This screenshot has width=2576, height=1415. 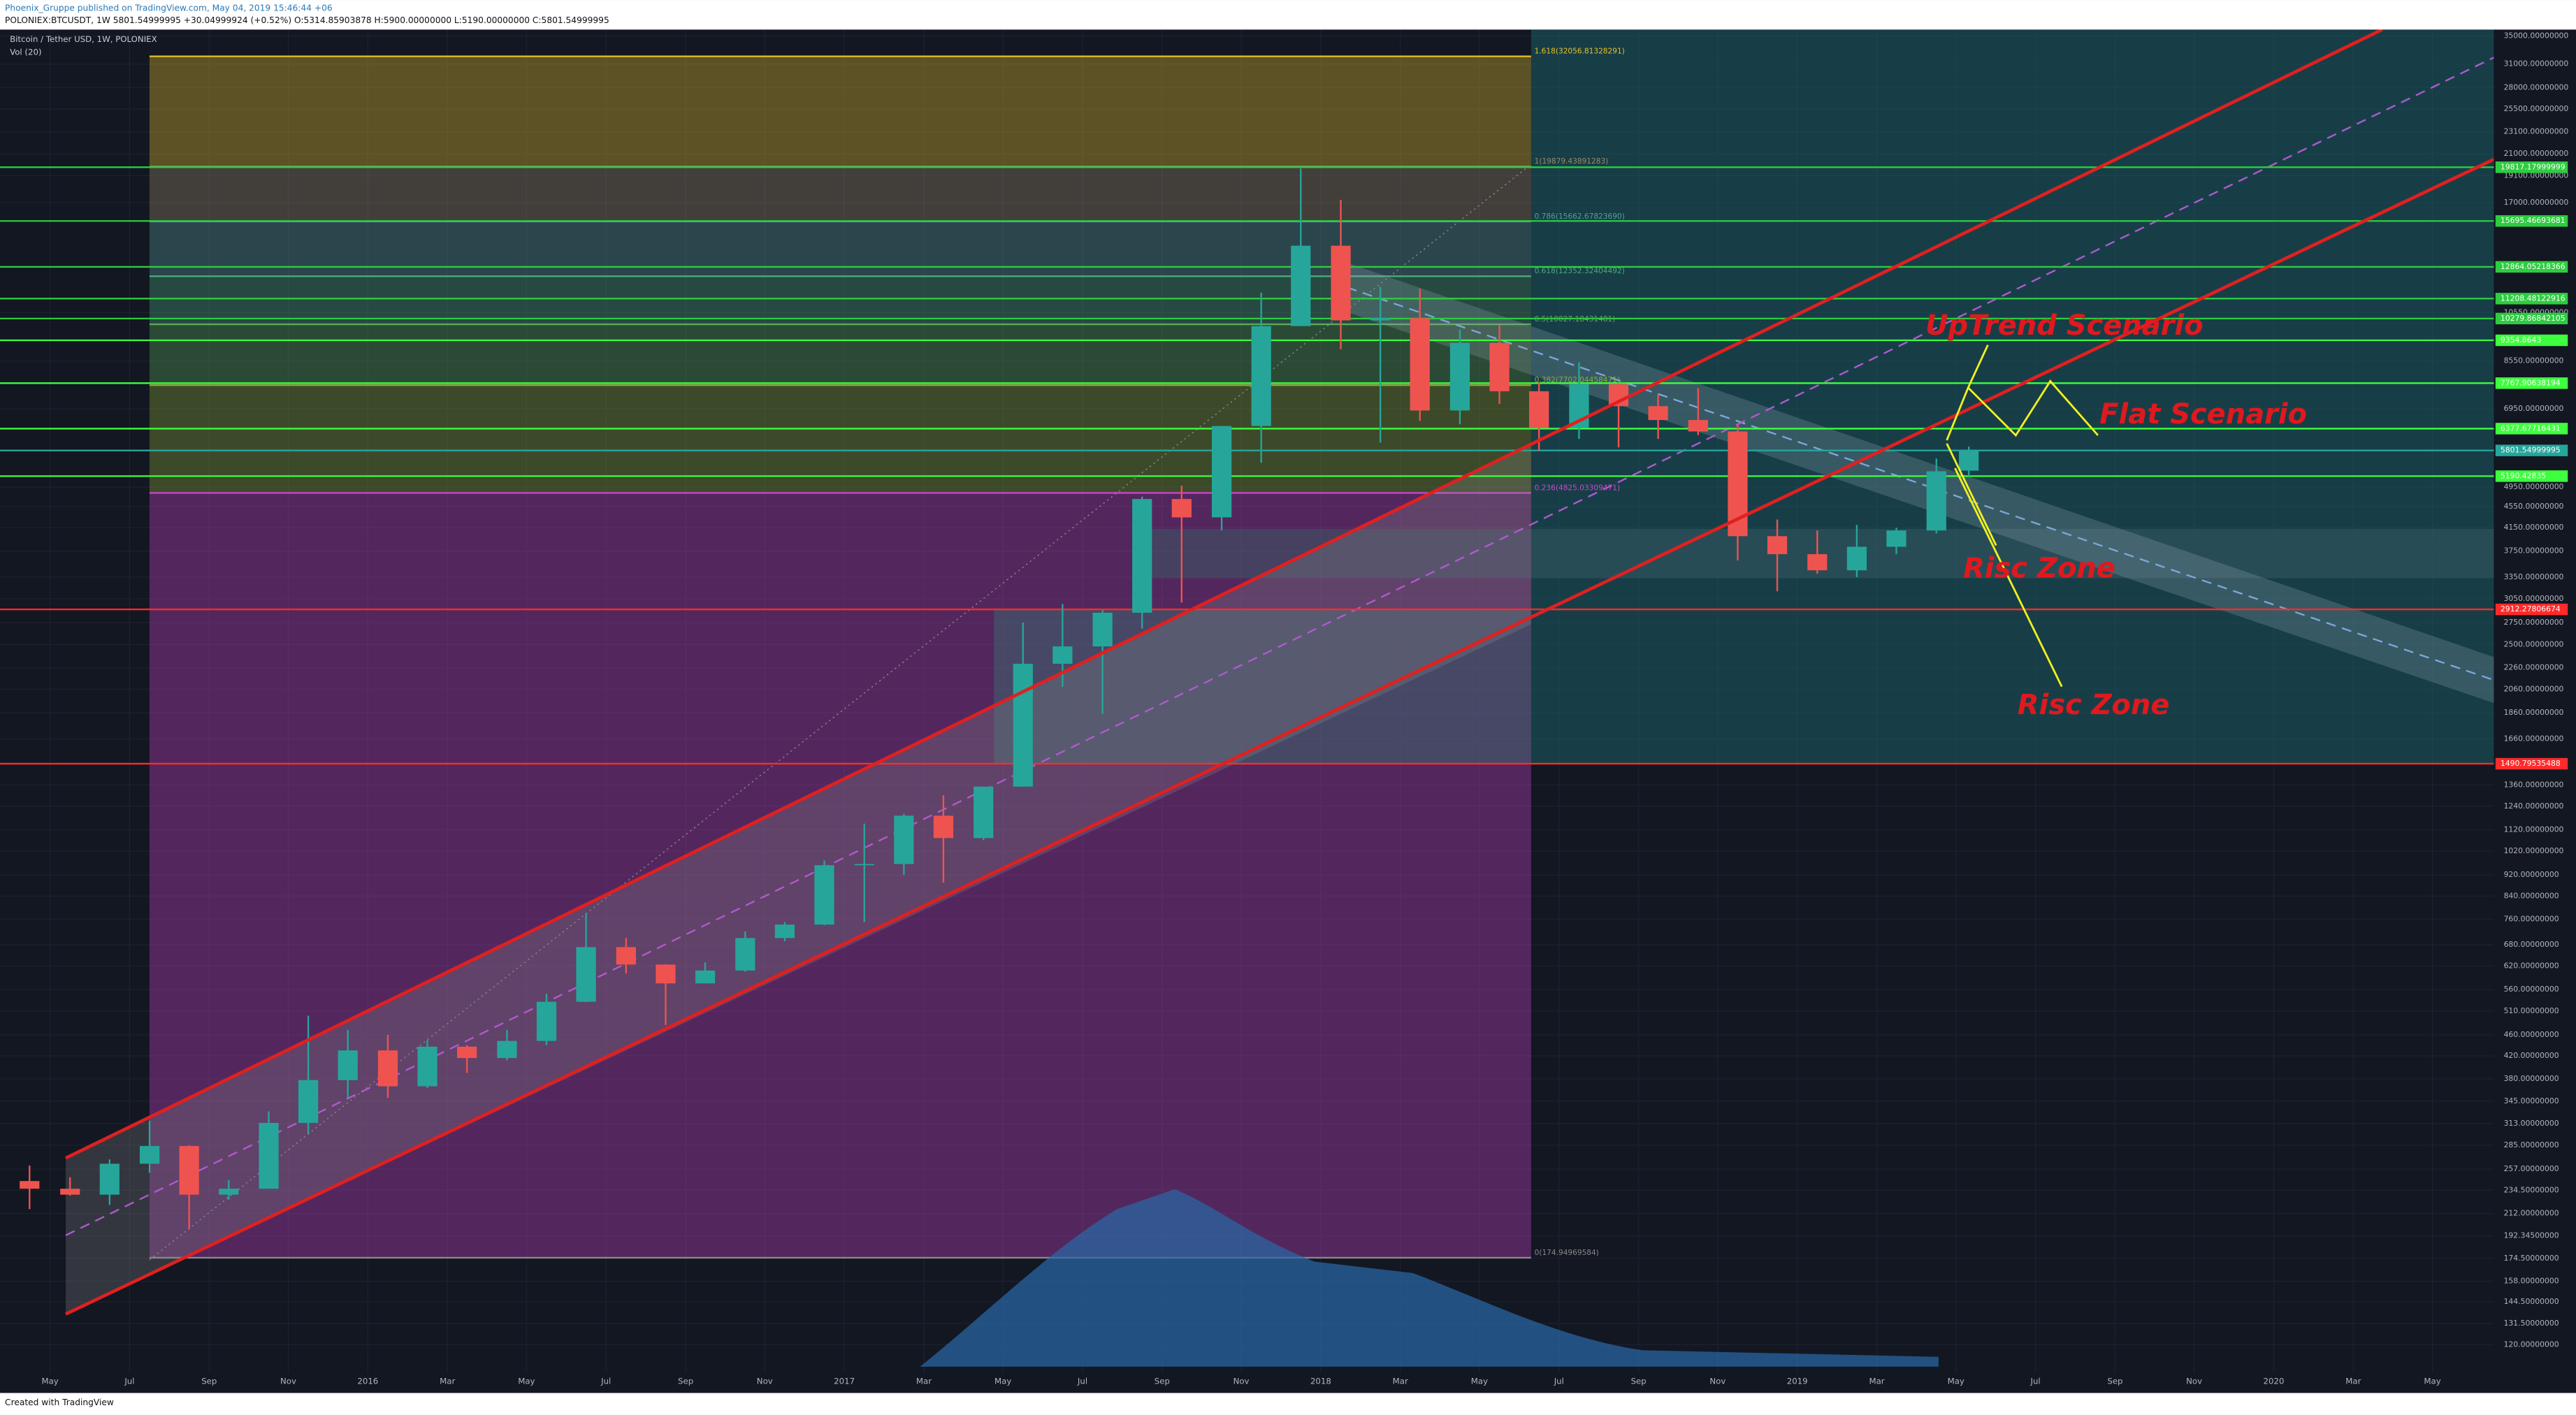 What do you see at coordinates (1572, 161) in the screenshot?
I see `fib-label: 1(19879.43891283)` at bounding box center [1572, 161].